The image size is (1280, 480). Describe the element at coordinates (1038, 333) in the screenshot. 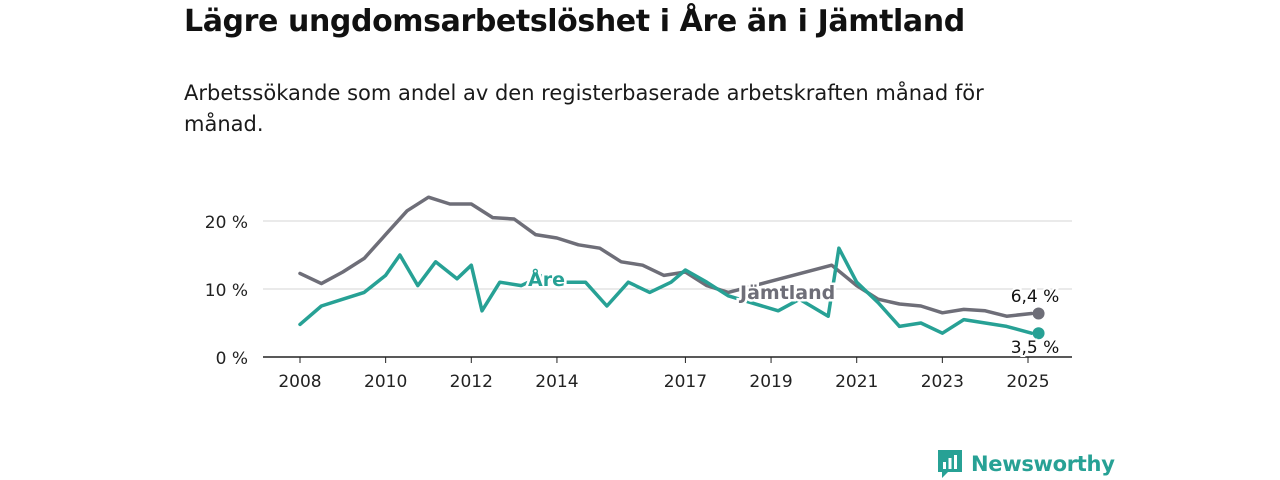

I see `end-marker-are` at that location.